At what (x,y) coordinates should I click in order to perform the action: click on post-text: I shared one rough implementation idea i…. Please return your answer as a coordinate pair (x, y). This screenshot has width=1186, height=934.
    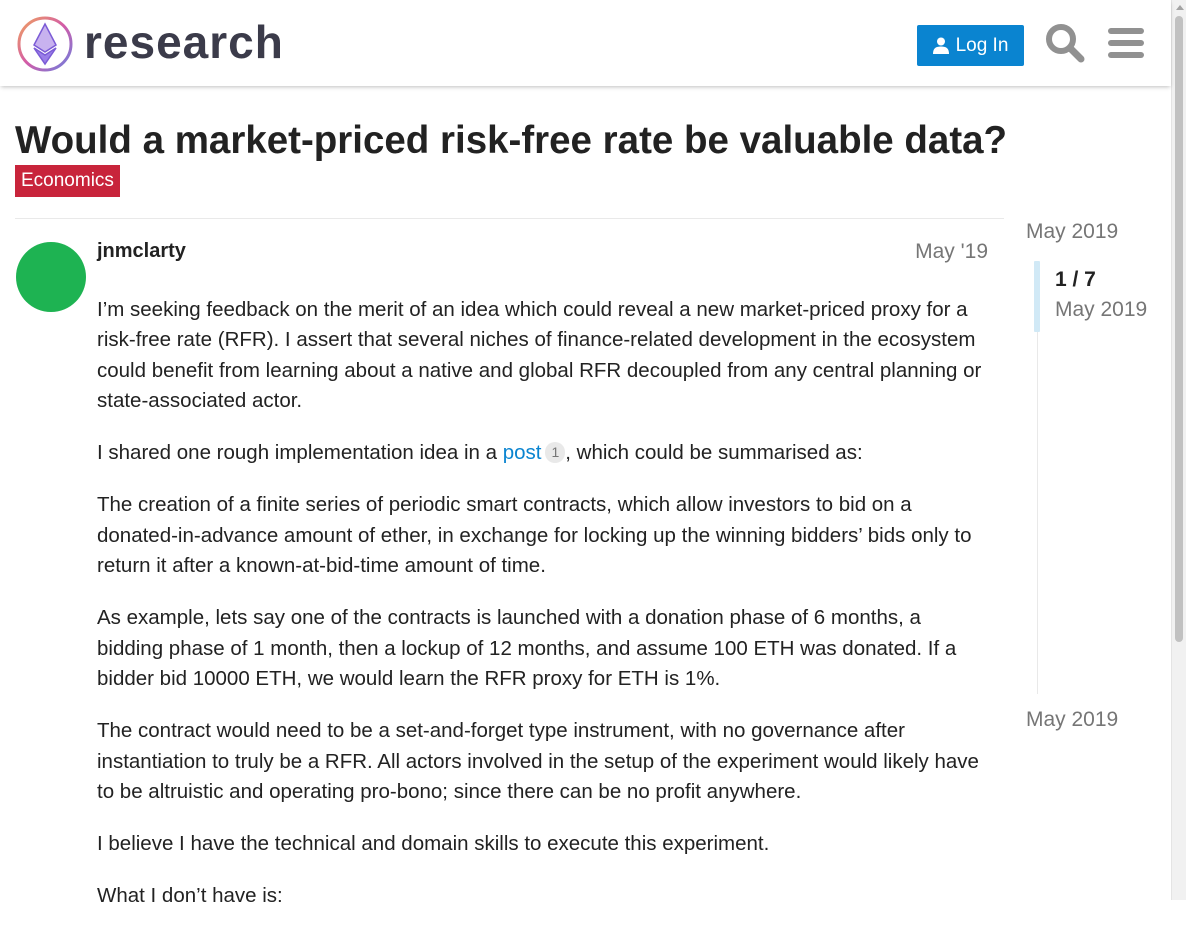
    Looking at the image, I should click on (300, 453).